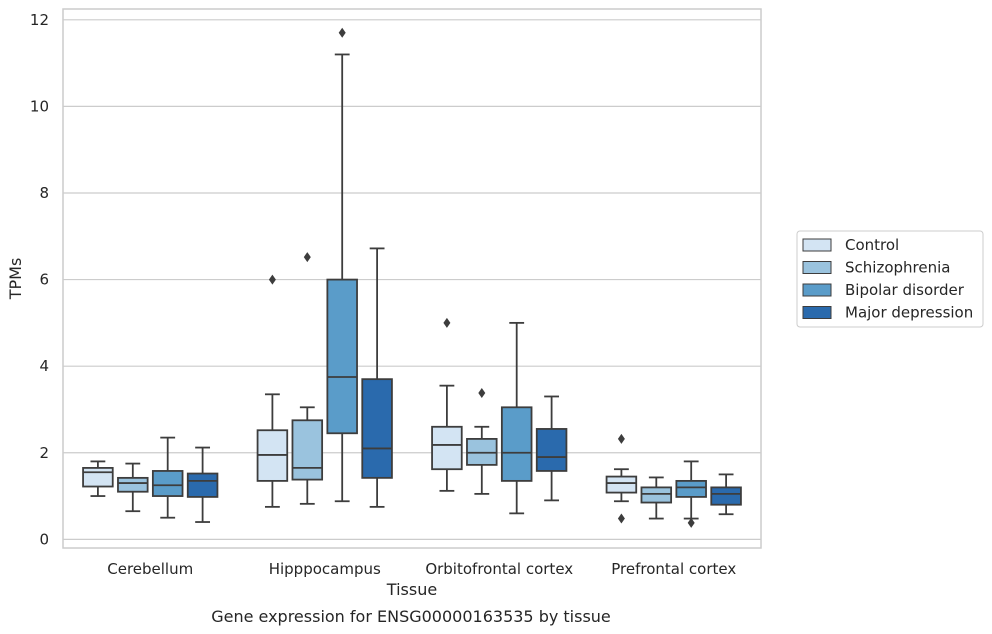 The image size is (992, 634). Describe the element at coordinates (897, 268) in the screenshot. I see `legend-label: Schizophrenia` at that location.